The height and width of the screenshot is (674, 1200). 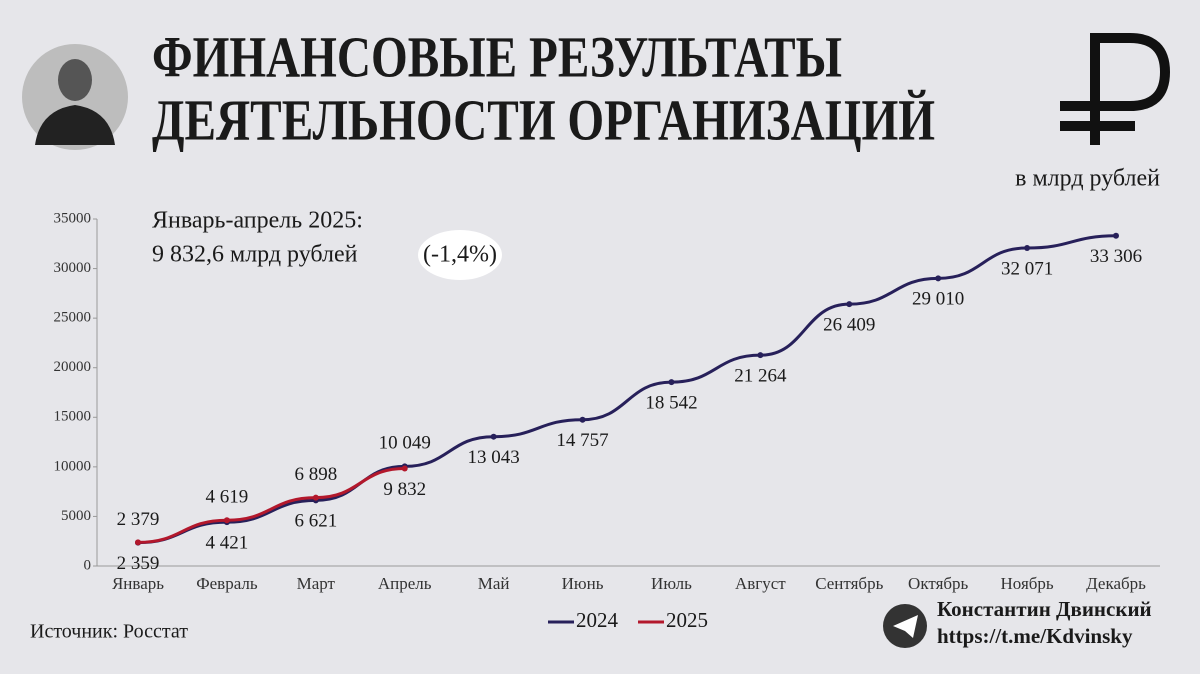 I want to click on portrait, so click(x=75, y=97).